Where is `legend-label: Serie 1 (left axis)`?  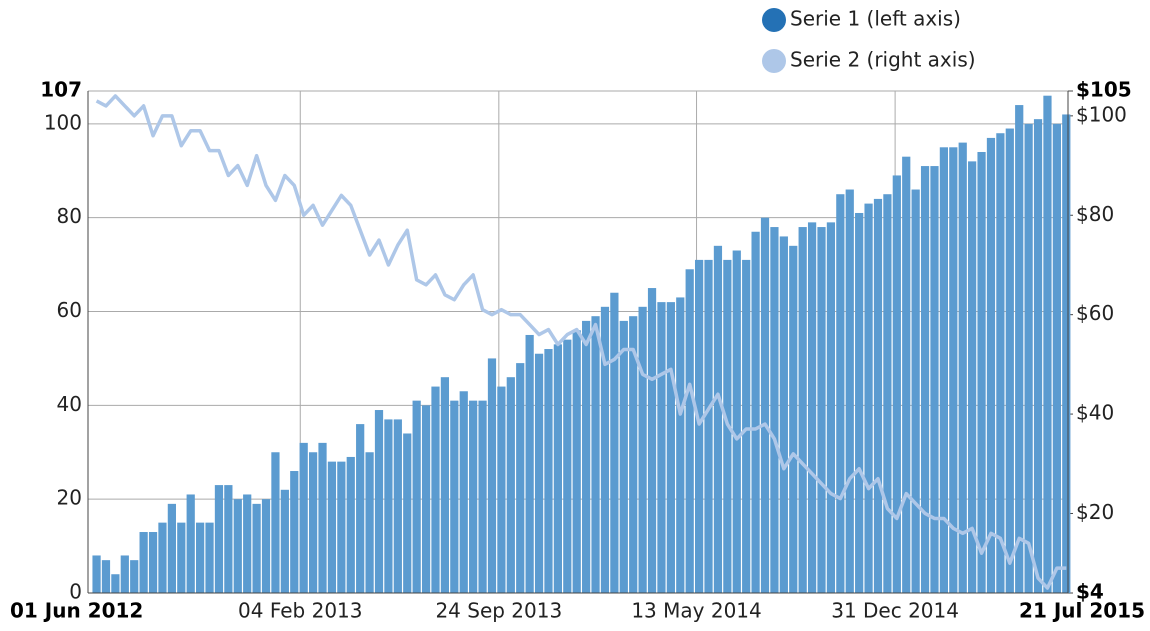
legend-label: Serie 1 (left axis) is located at coordinates (875, 19).